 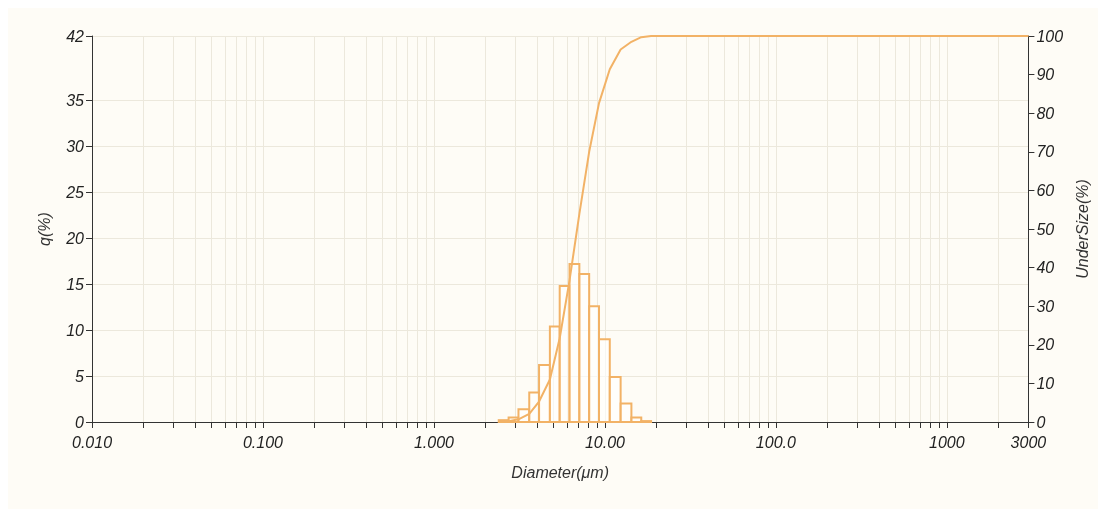 What do you see at coordinates (1028, 442) in the screenshot?
I see `x-tick-label: 3000` at bounding box center [1028, 442].